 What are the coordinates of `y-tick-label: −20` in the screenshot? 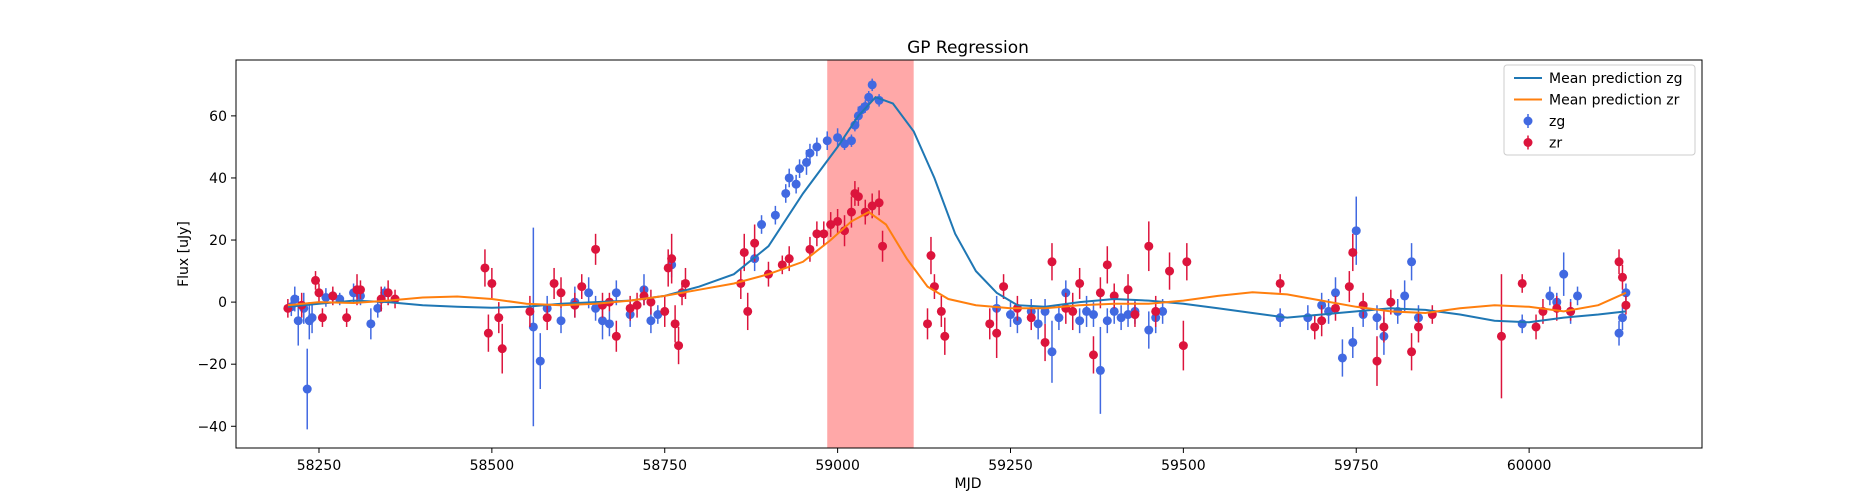 It's located at (212, 365).